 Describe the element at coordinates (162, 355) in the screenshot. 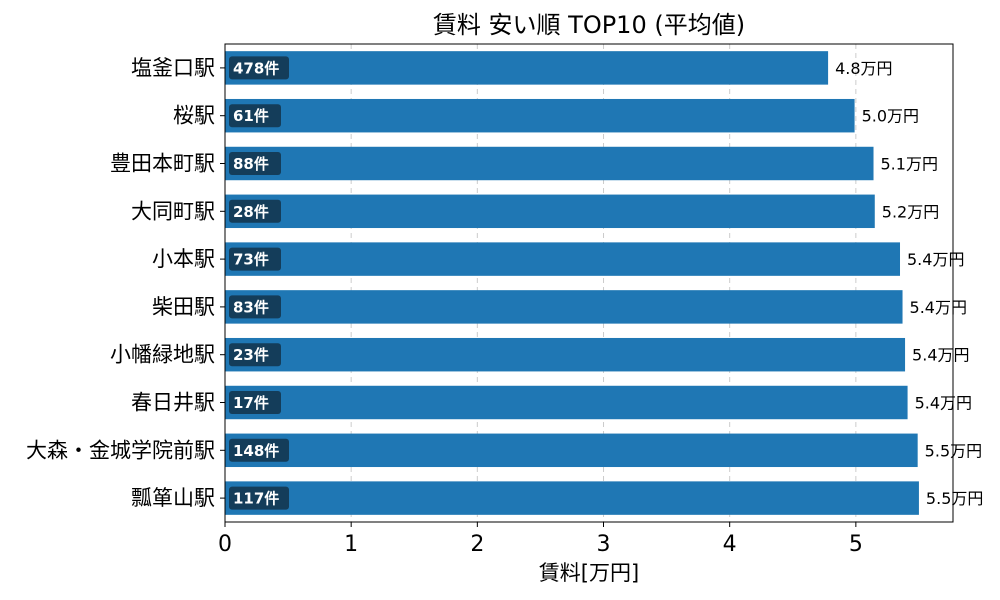

I see `y-tick-label: 小幡緑地駅` at that location.